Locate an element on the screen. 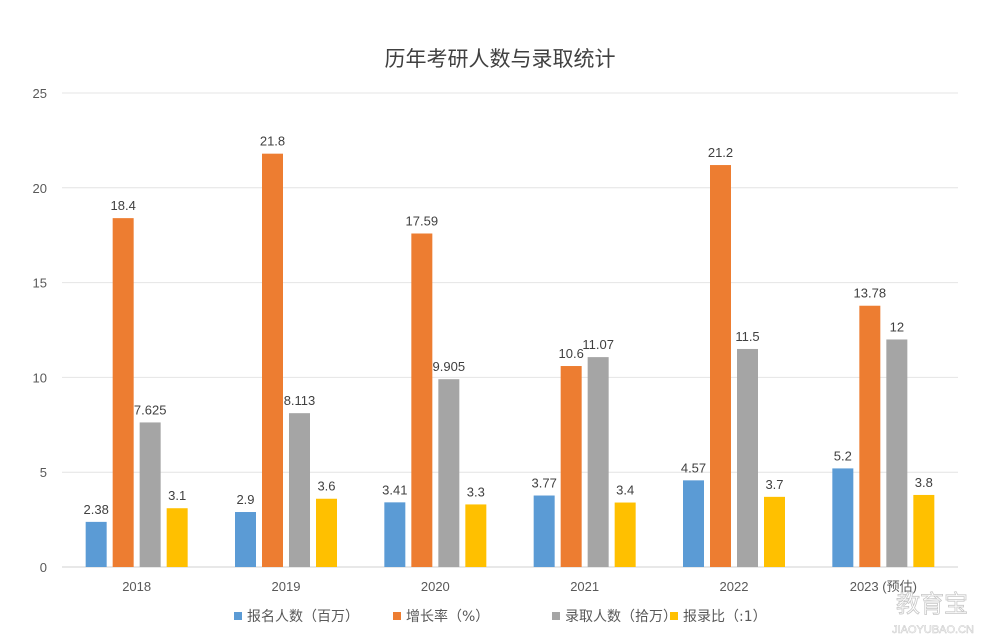 The width and height of the screenshot is (1000, 643). legend-label: 报录比（:1） is located at coordinates (725, 617).